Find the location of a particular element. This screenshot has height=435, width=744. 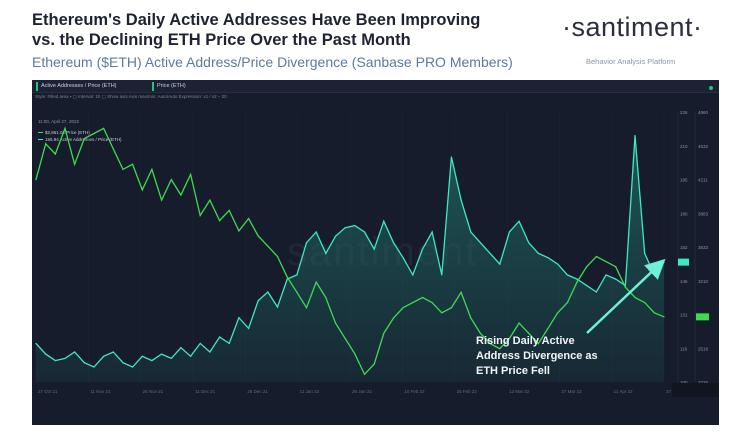

x-tick-label: 27 Oct 21 is located at coordinates (48, 391).